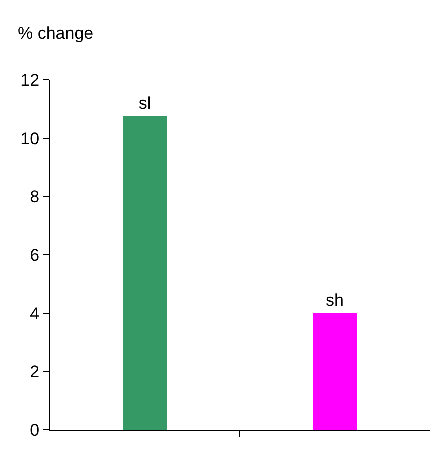 The image size is (435, 455). I want to click on y-tick-label: 8, so click(35, 197).